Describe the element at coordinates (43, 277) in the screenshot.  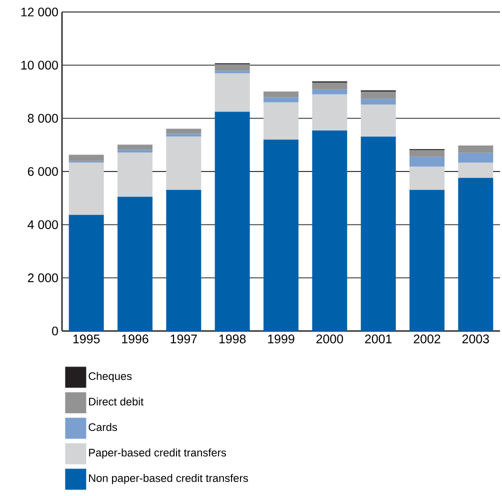
I see `y-tick-label: 2 000` at that location.